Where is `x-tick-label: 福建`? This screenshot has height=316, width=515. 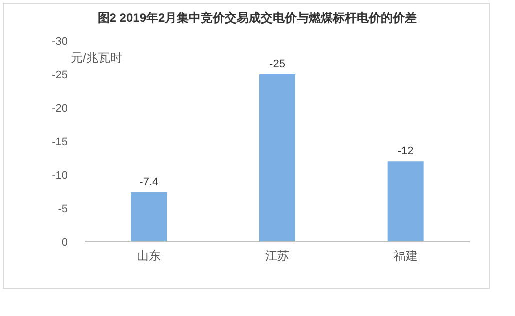
x-tick-label: 福建 is located at coordinates (406, 256).